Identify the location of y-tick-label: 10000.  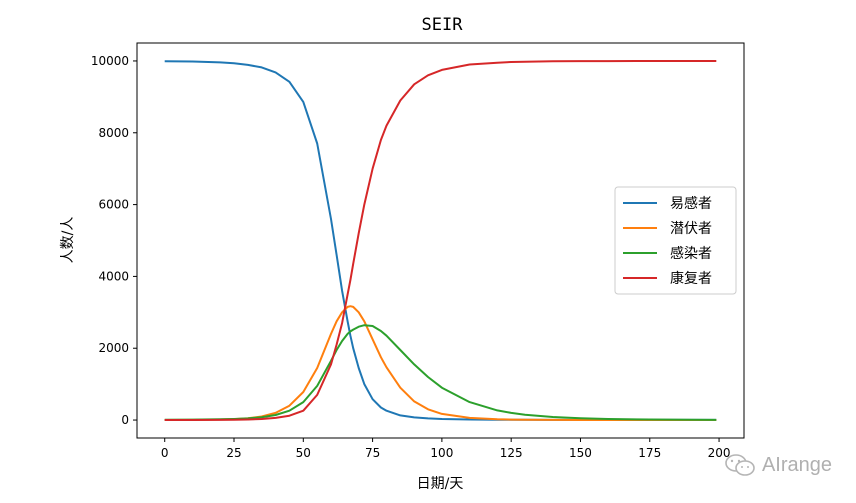
(110, 61).